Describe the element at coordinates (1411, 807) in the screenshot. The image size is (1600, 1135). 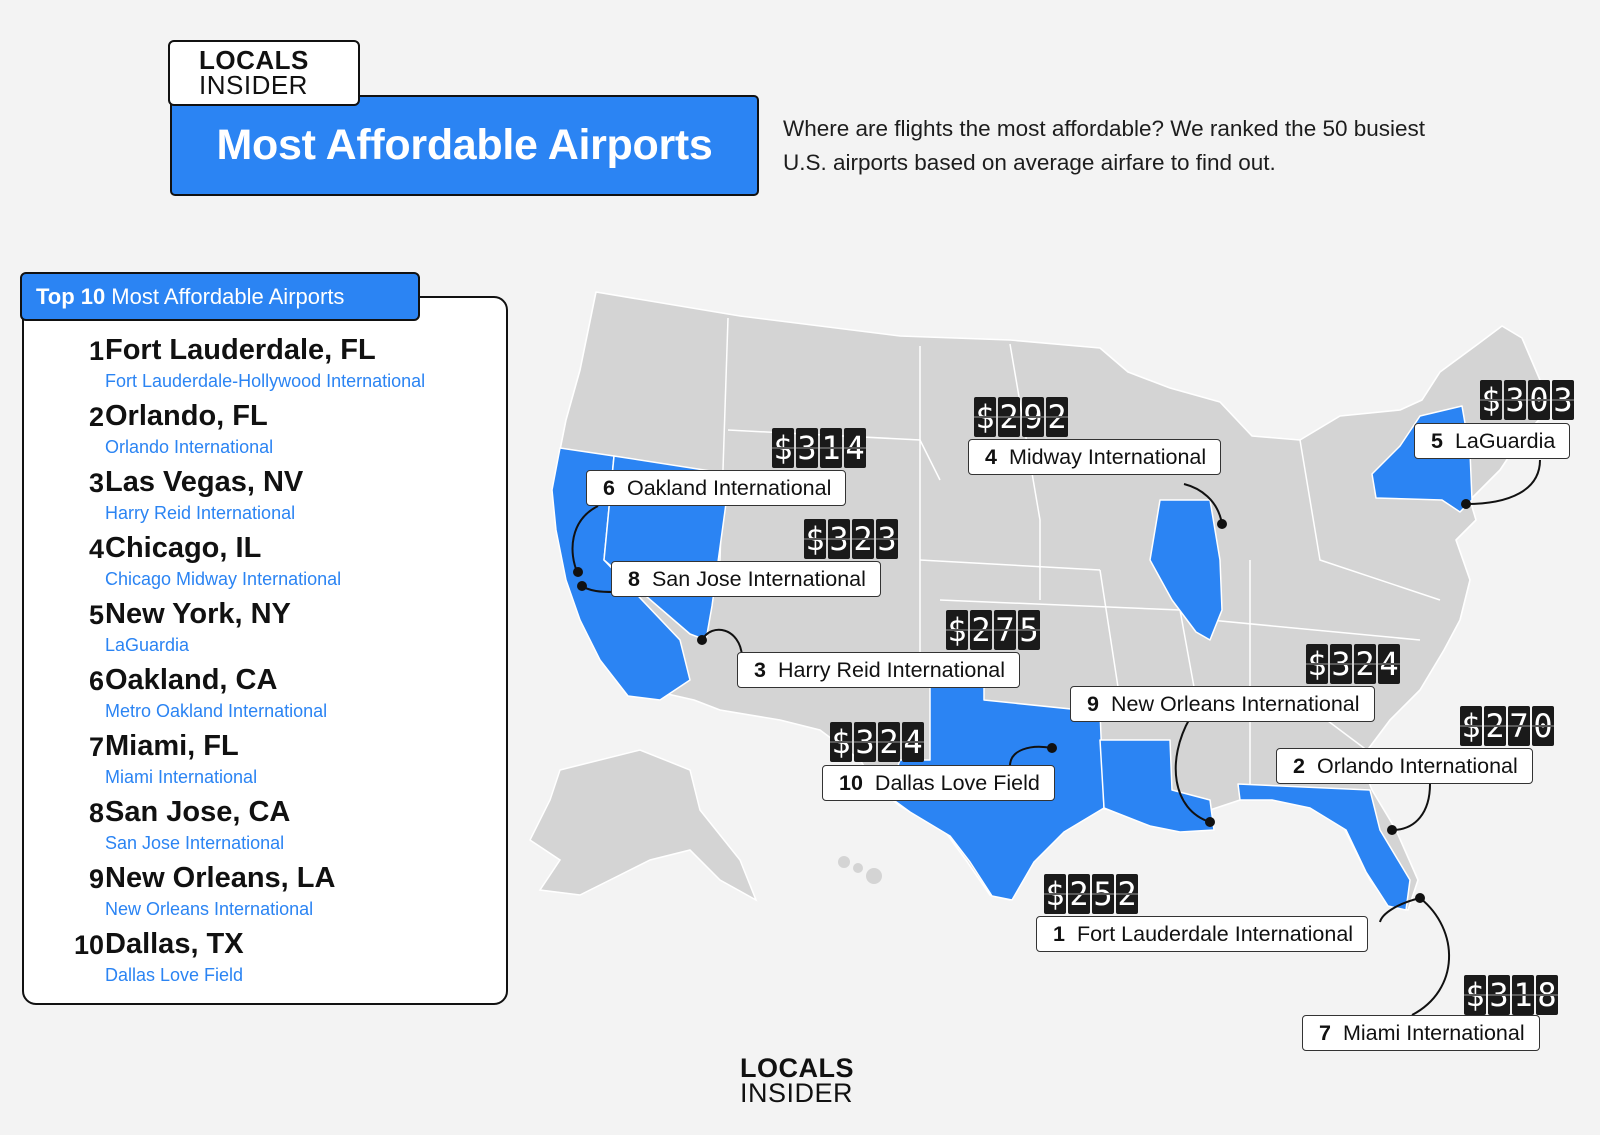
I see `leader-orlando` at that location.